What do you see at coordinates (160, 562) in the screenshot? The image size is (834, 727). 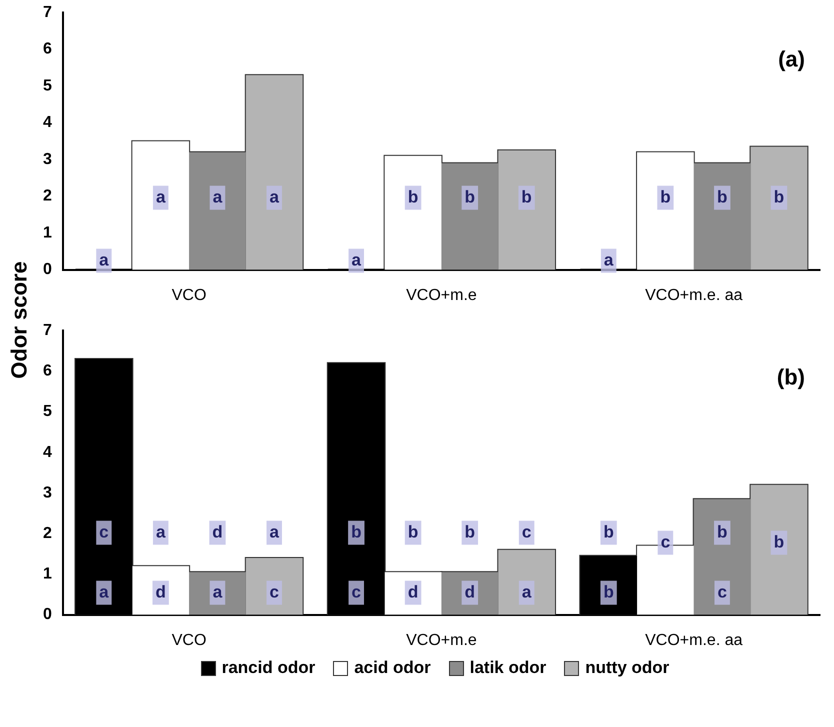 I see `text: a d` at bounding box center [160, 562].